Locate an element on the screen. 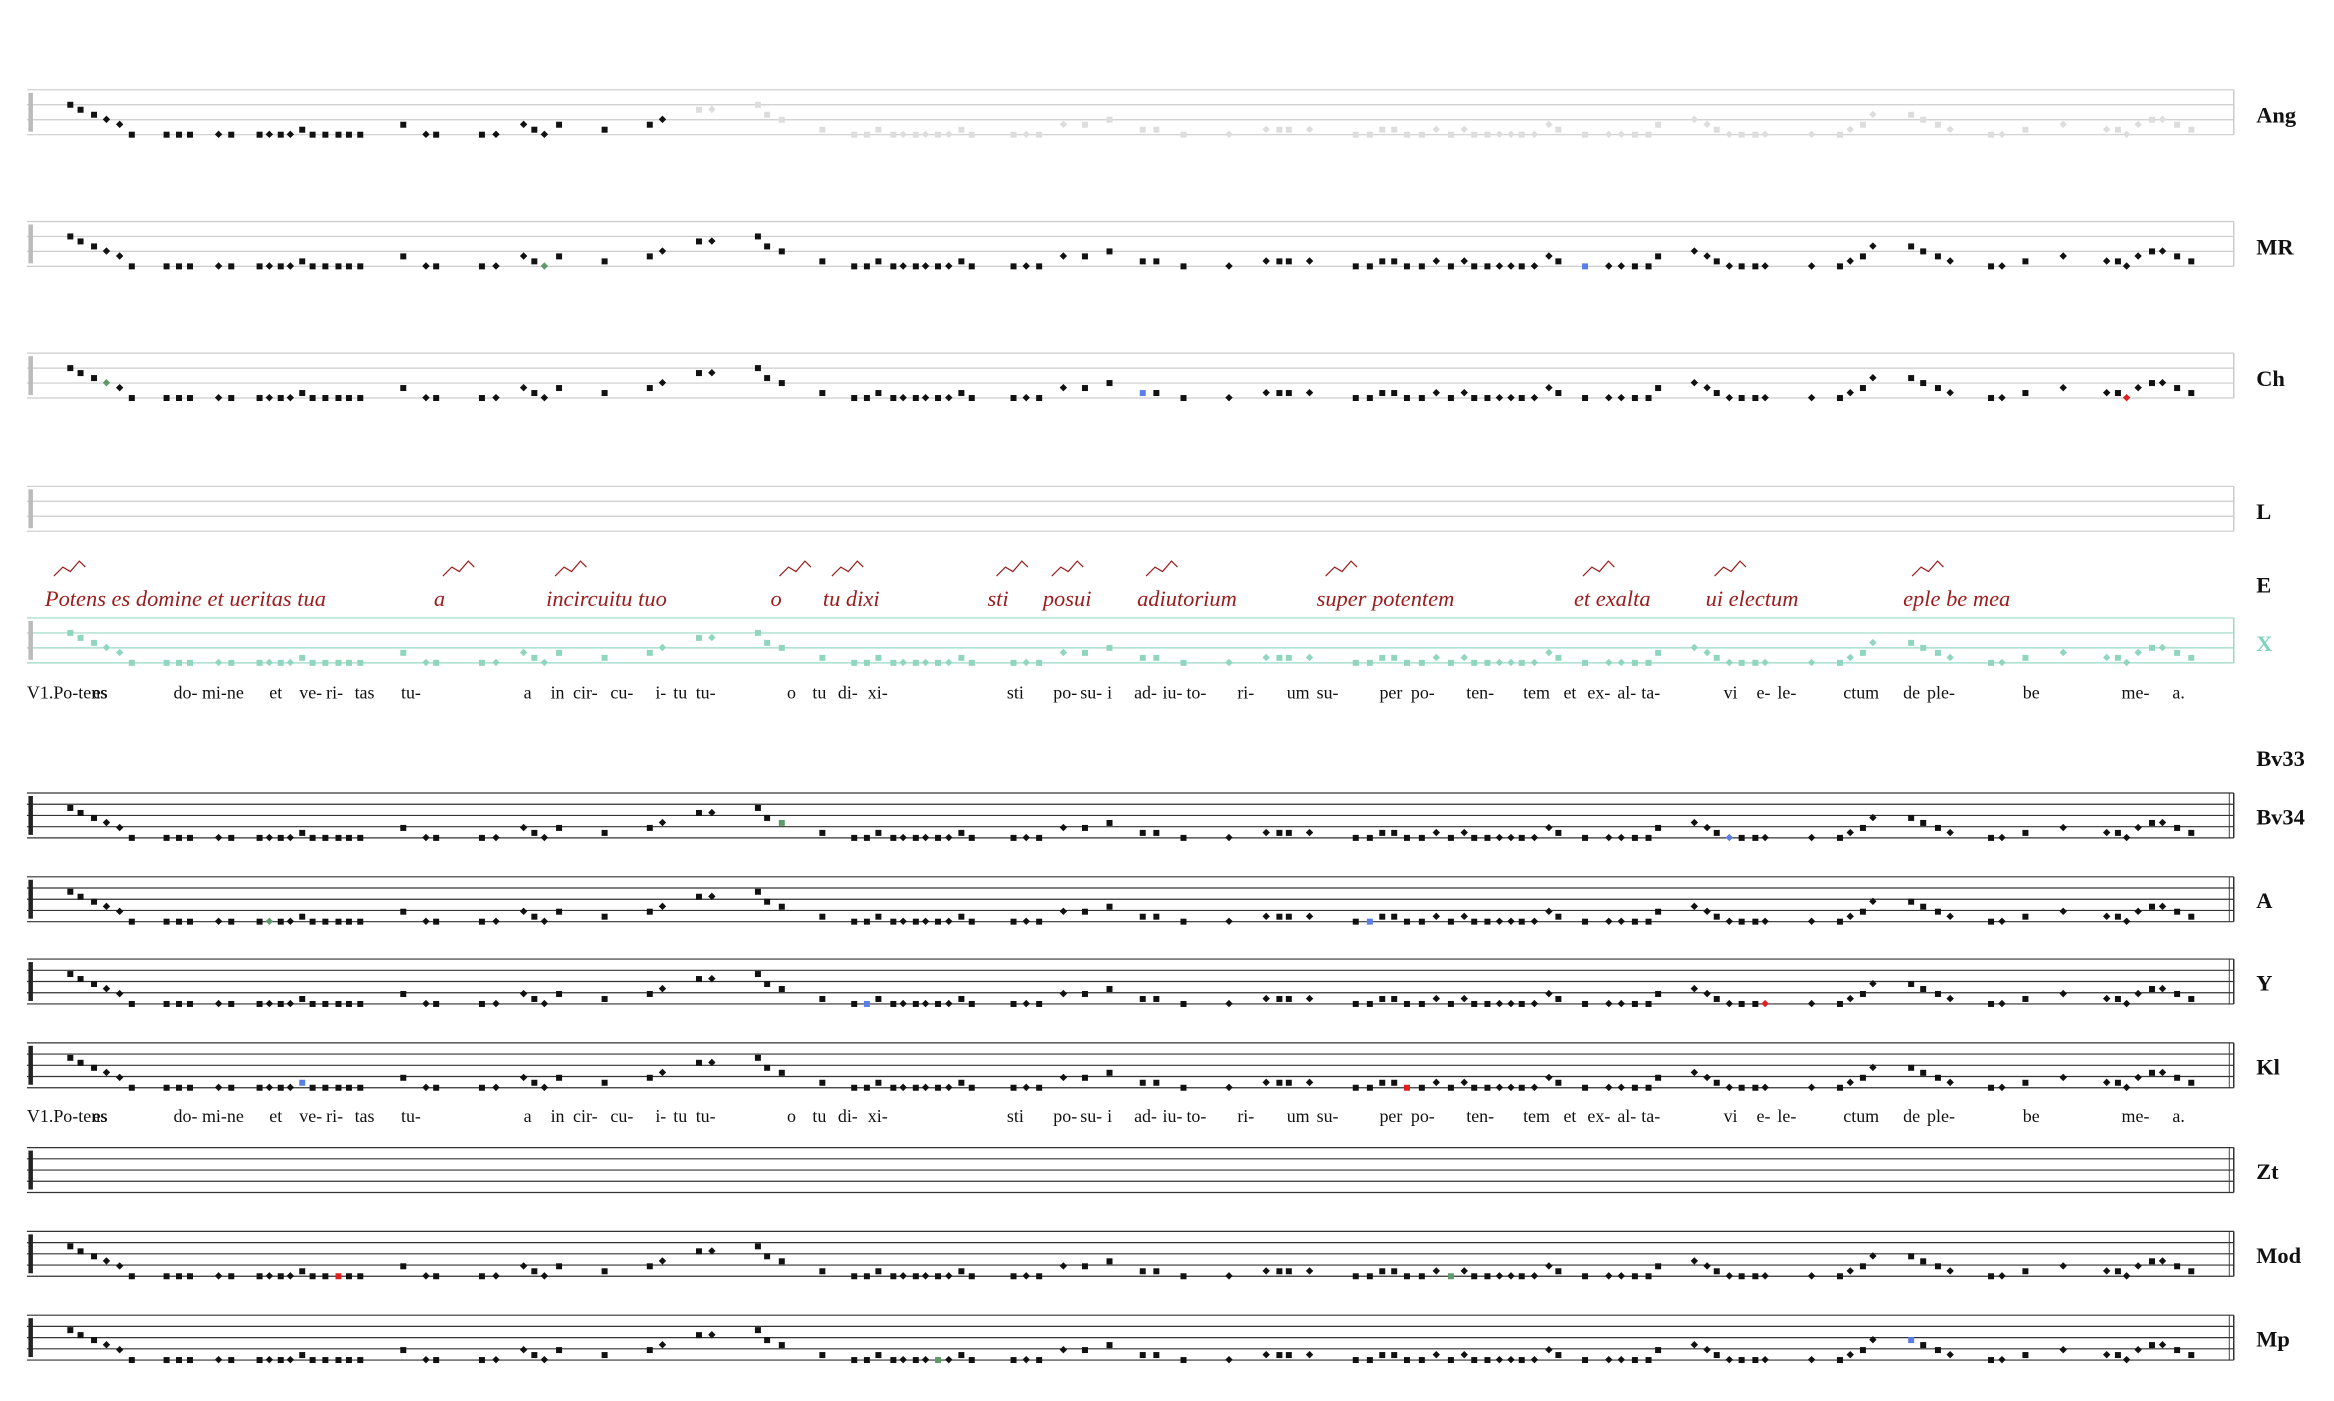  lyric: me- is located at coordinates (2136, 1116).